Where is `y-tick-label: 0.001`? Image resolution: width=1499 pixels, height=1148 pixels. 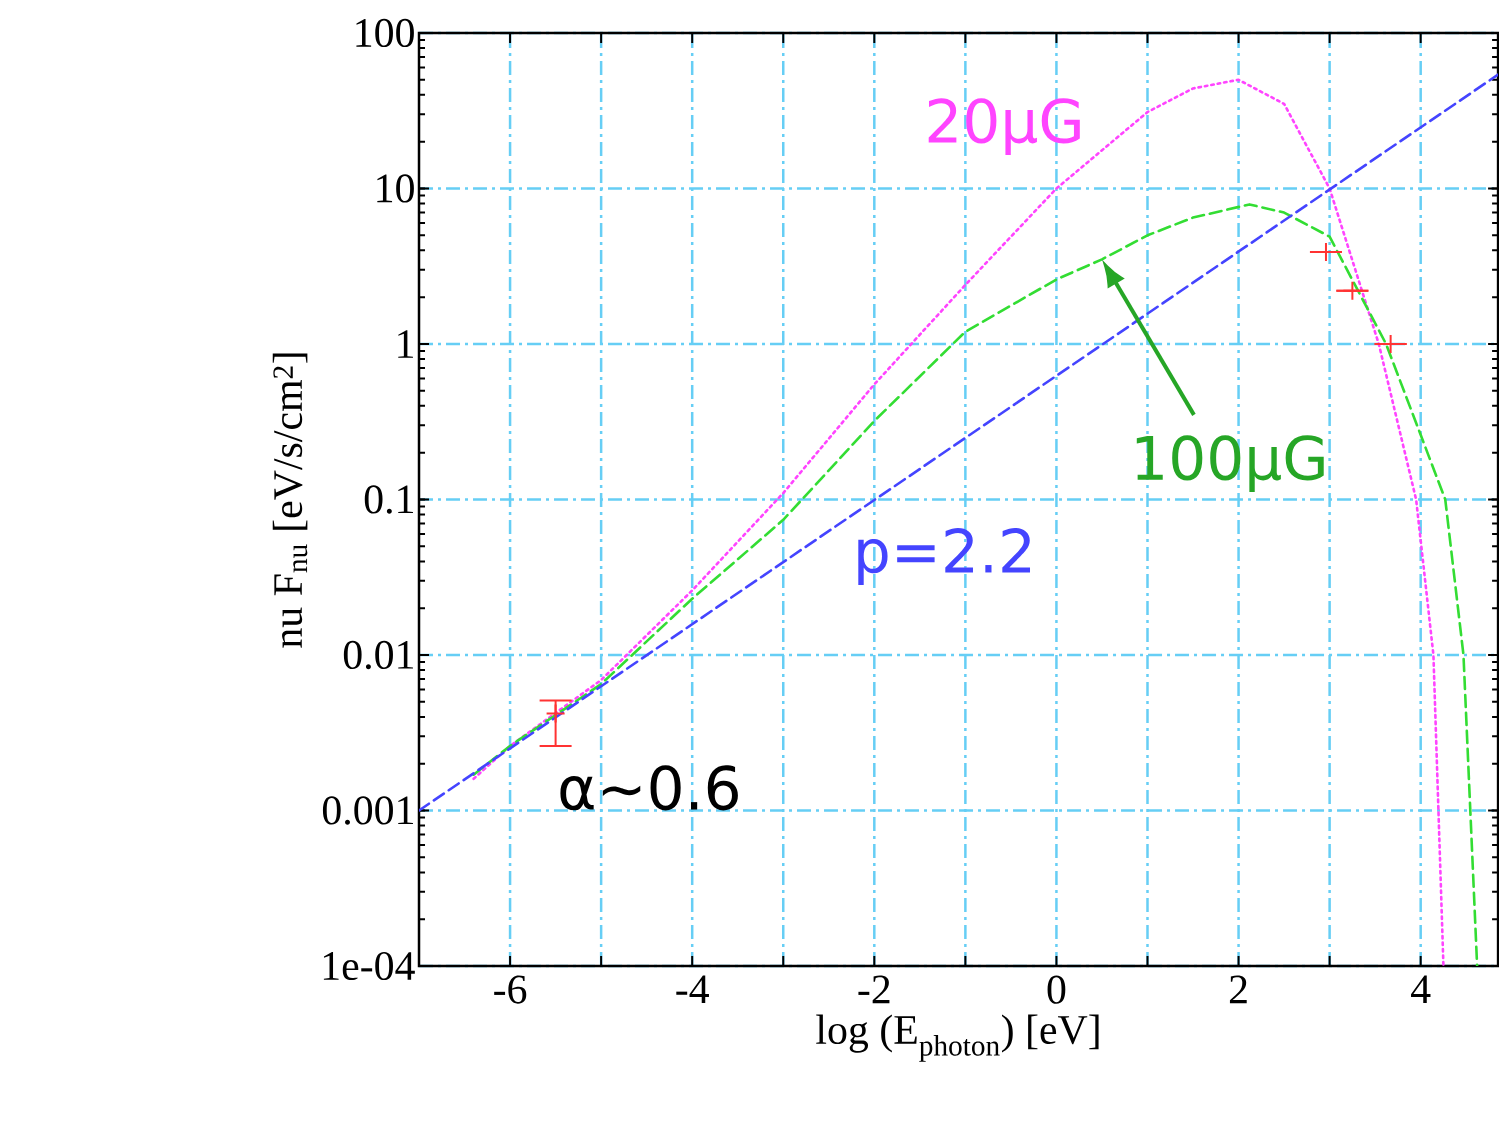 y-tick-label: 0.001 is located at coordinates (367, 810).